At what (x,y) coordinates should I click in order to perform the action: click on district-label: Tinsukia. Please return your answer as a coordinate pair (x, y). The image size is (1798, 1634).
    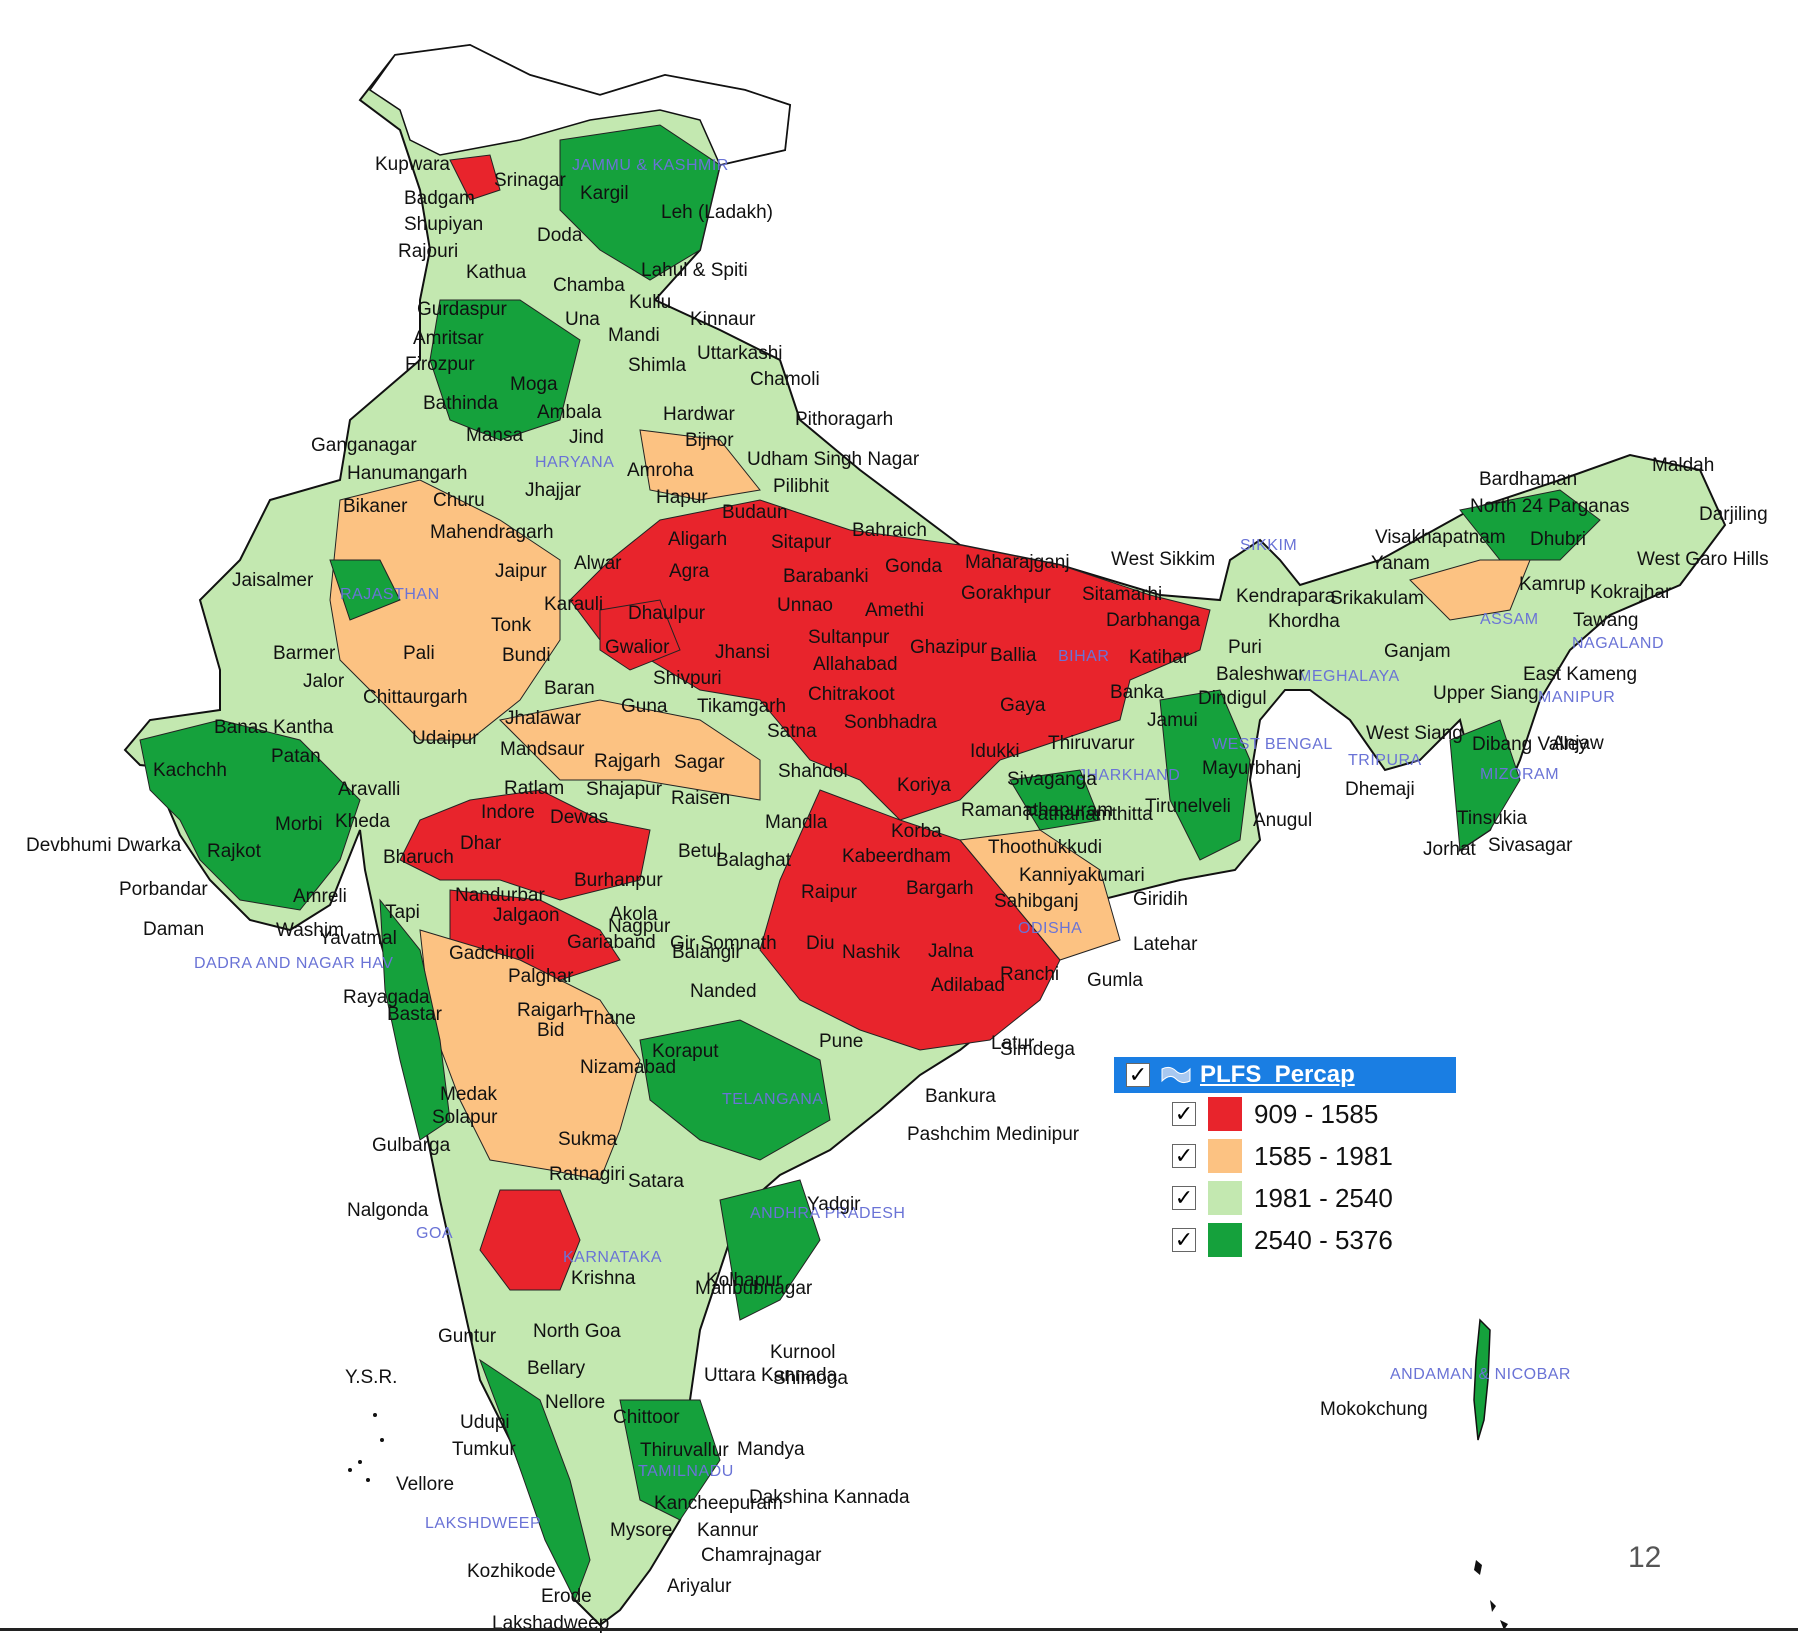
    Looking at the image, I should click on (1492, 818).